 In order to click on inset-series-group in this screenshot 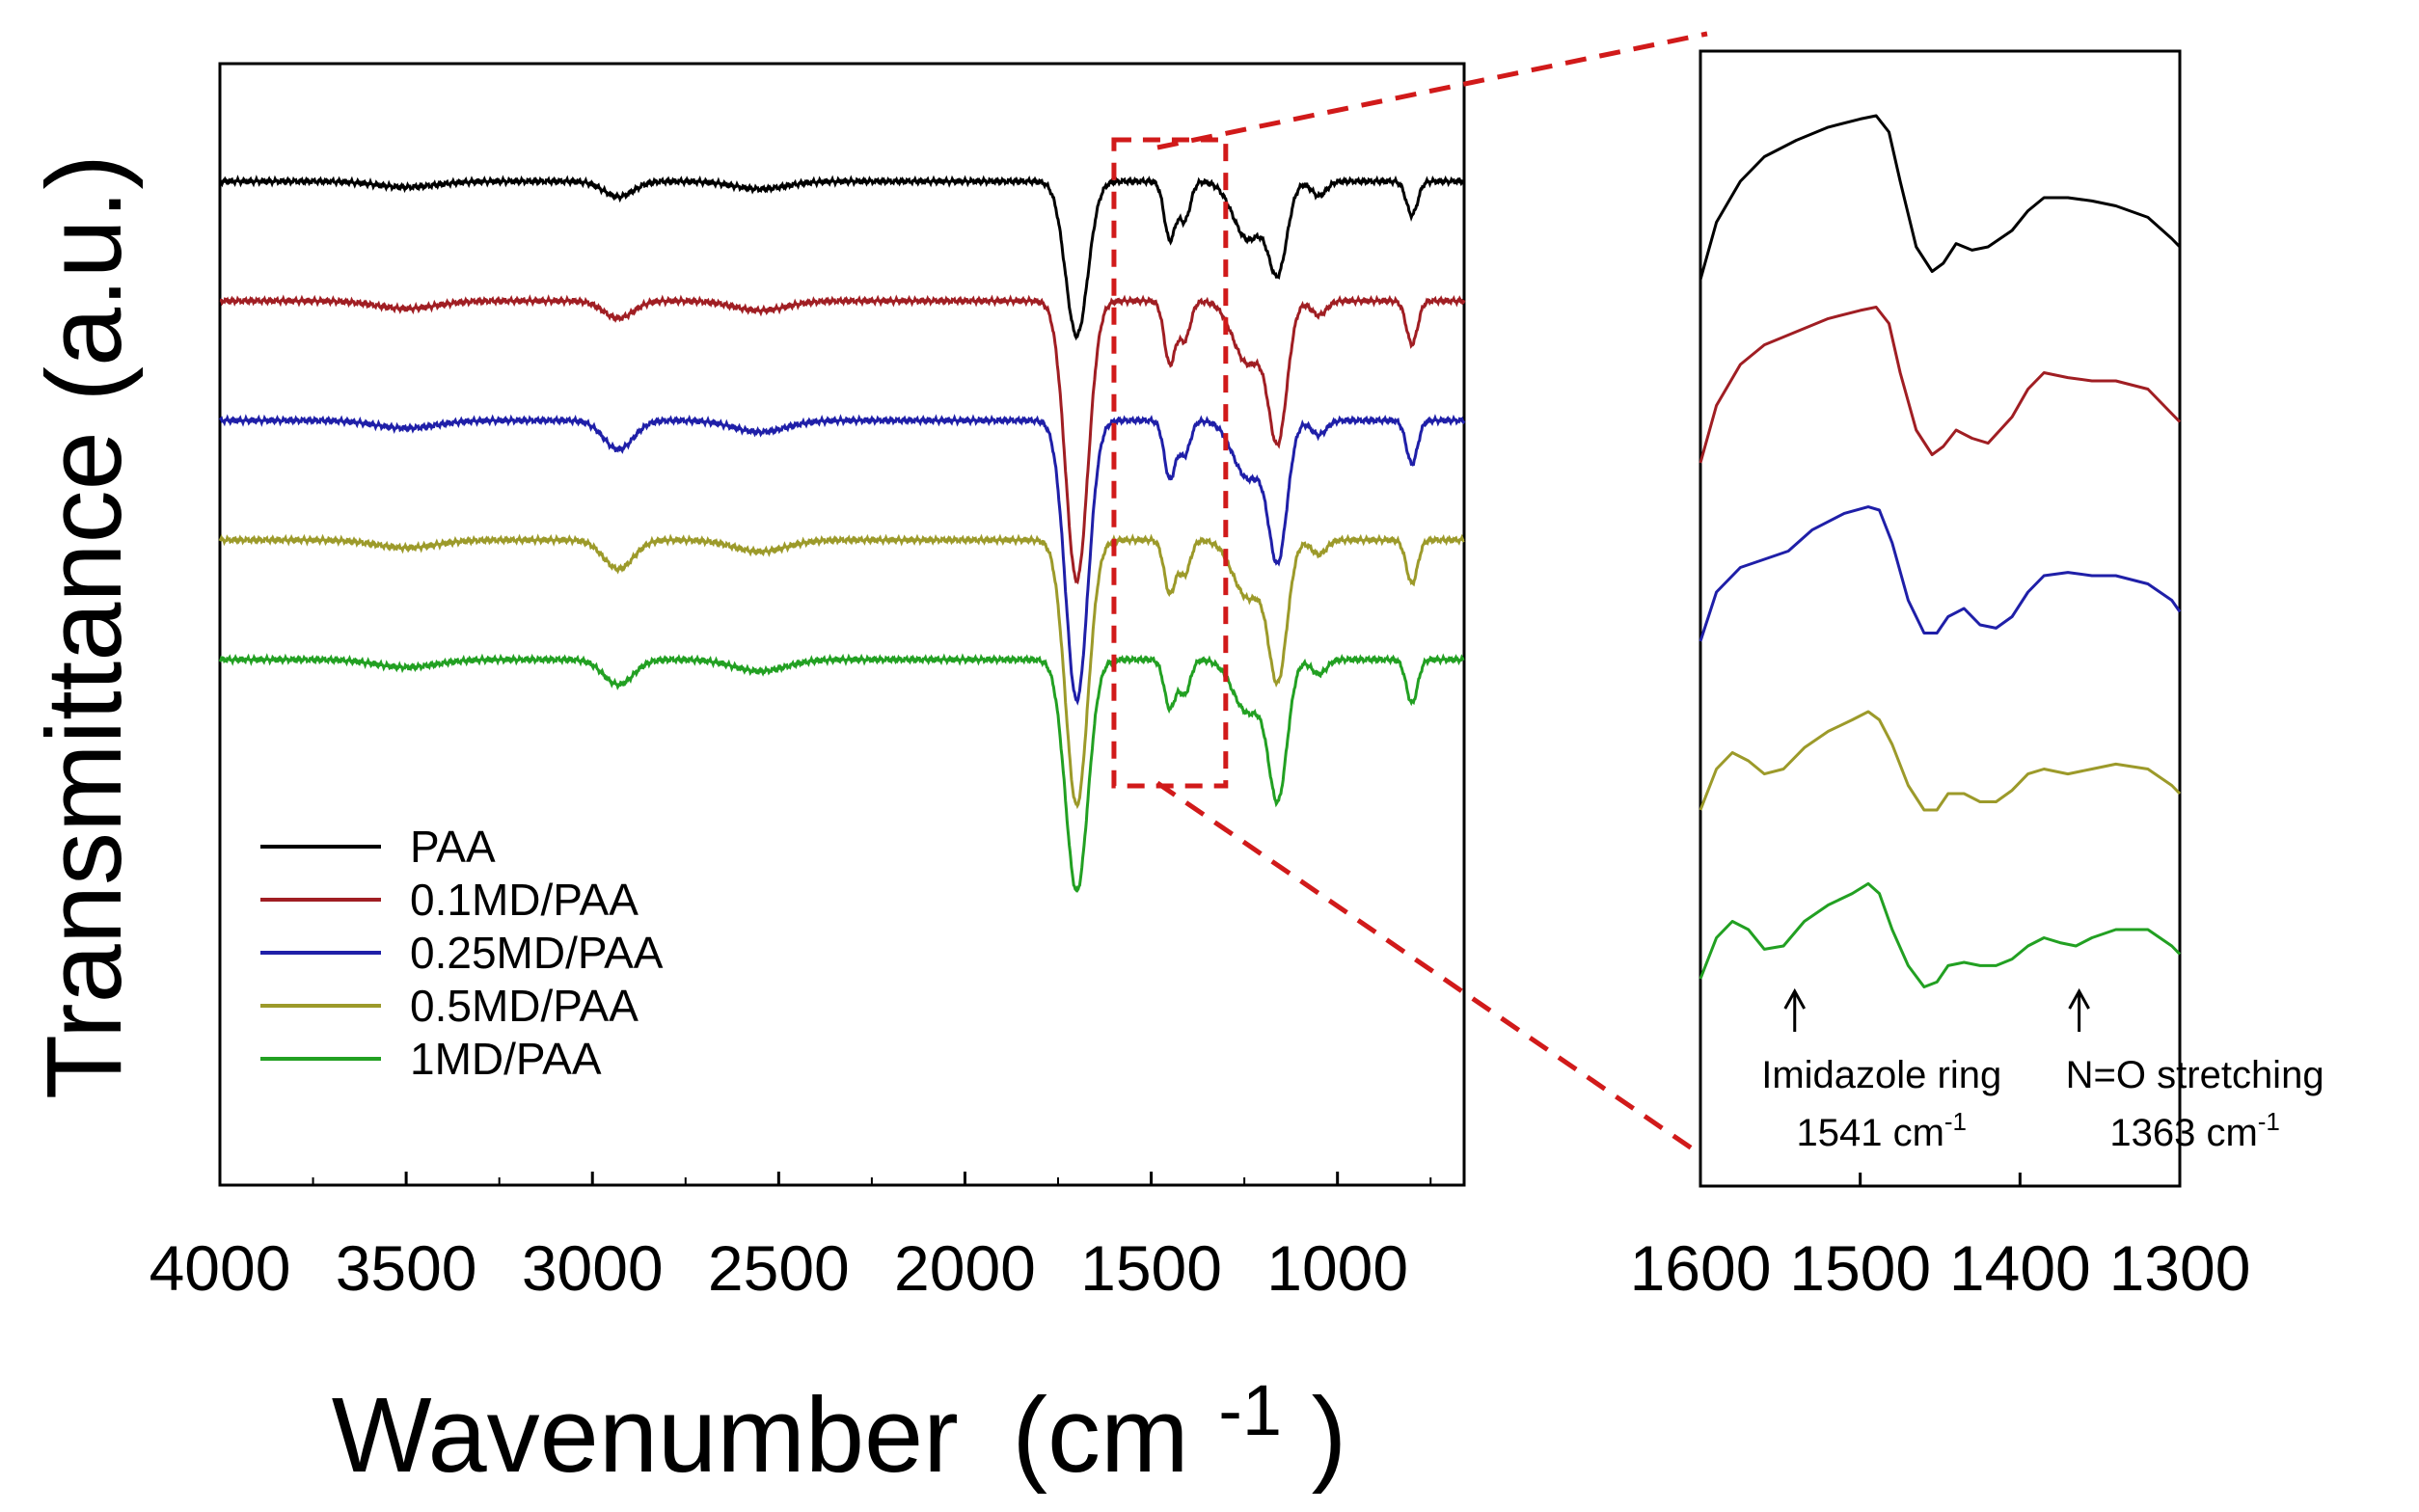, I will do `click(1940, 551)`.